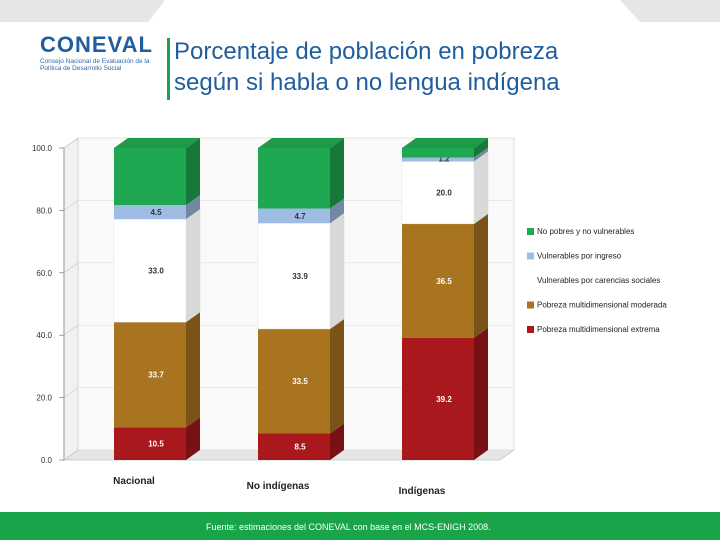  I want to click on bar-0-segment-3-side, so click(193, 207).